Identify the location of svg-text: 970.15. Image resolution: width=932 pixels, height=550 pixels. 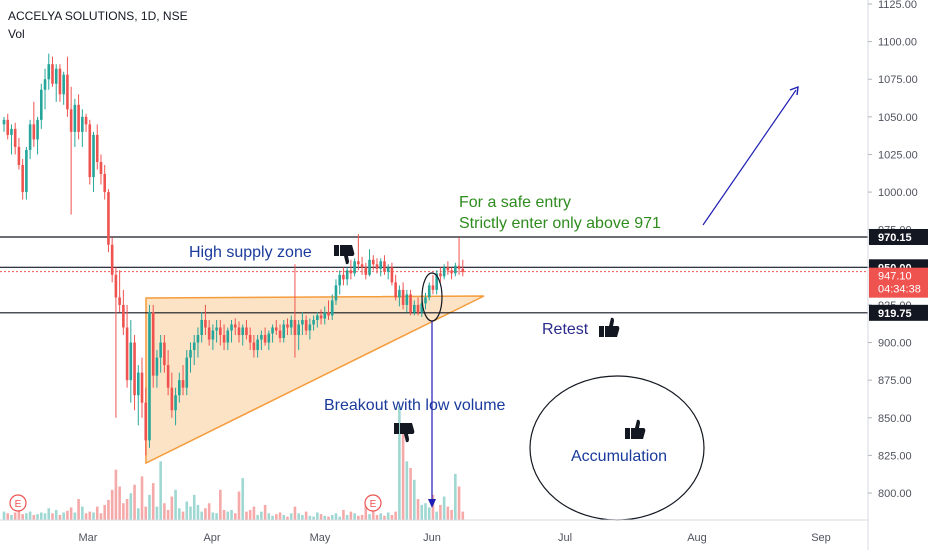
(895, 238).